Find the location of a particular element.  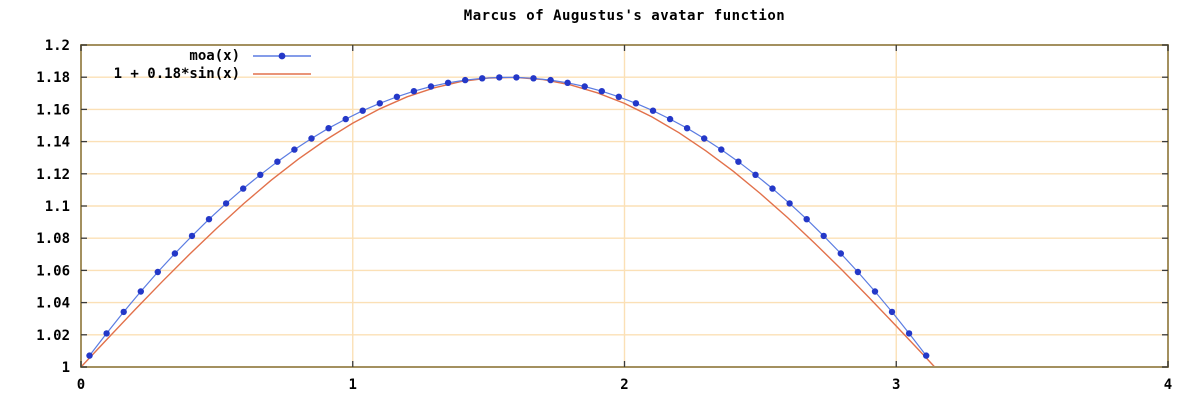

legend-entry-sine: 1 + 0.18*sin(x) is located at coordinates (198, 74).